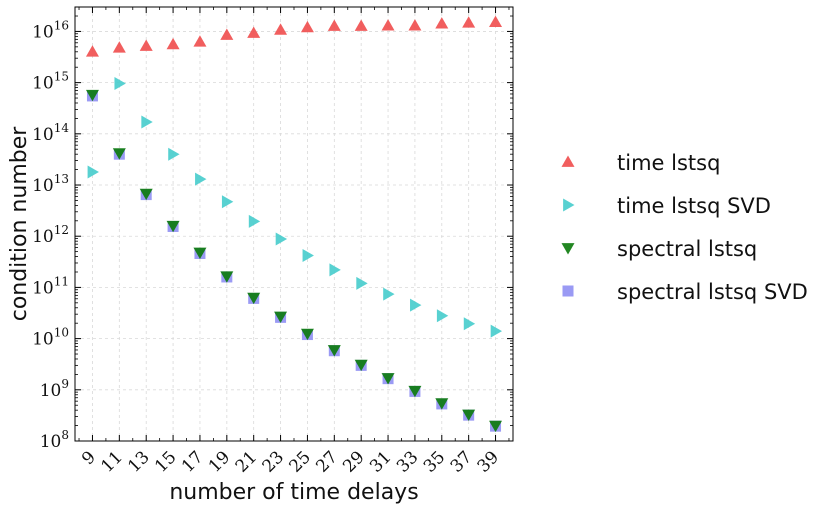 The image size is (830, 511). I want to click on y-tick-label: 10¹⁰, so click(50, 338).